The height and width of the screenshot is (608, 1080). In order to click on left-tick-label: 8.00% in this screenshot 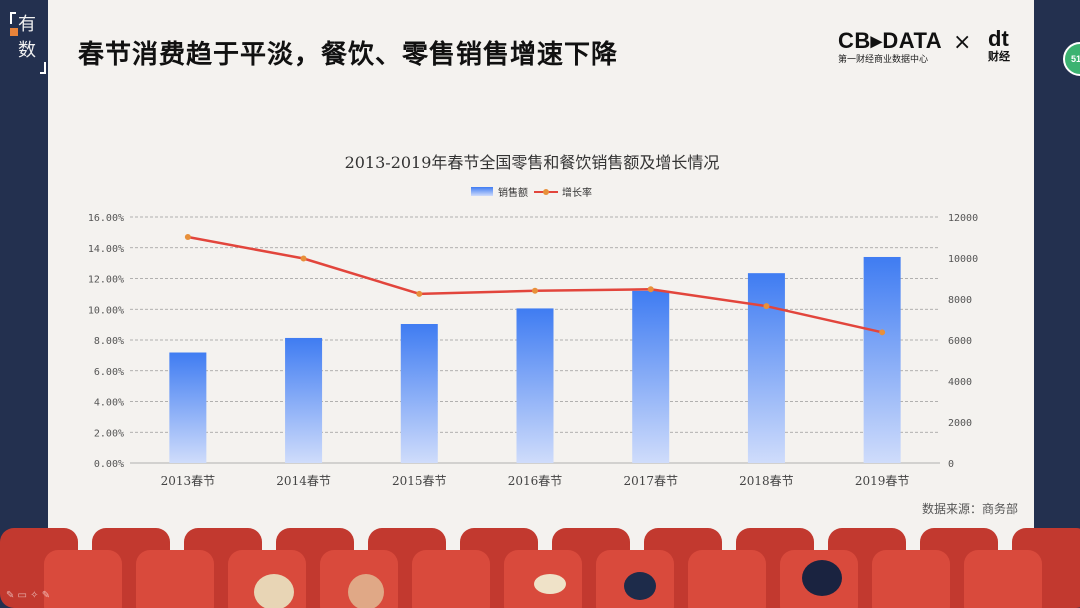, I will do `click(109, 341)`.